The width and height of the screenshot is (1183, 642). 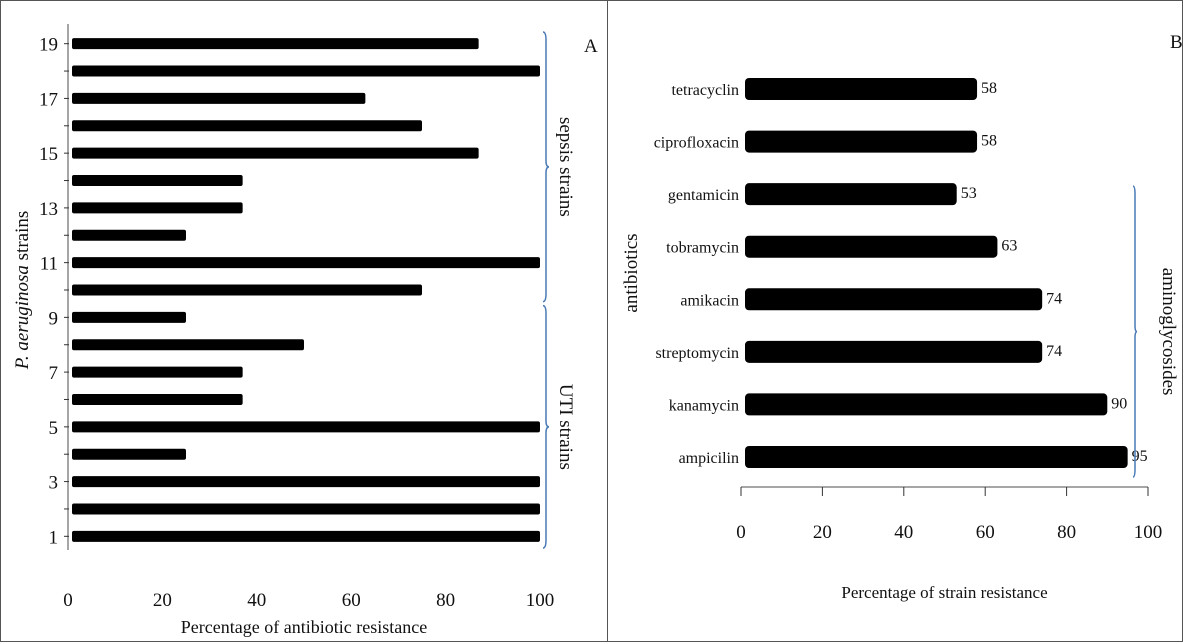 What do you see at coordinates (1140, 456) in the screenshot?
I see `panel-b-data-label: 95` at bounding box center [1140, 456].